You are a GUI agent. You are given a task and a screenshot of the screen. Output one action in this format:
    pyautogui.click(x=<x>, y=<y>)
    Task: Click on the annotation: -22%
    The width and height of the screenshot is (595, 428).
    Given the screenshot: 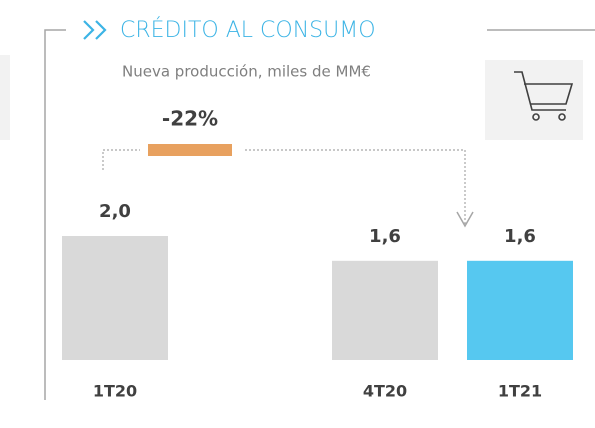 What is the action you would take?
    pyautogui.click(x=190, y=119)
    